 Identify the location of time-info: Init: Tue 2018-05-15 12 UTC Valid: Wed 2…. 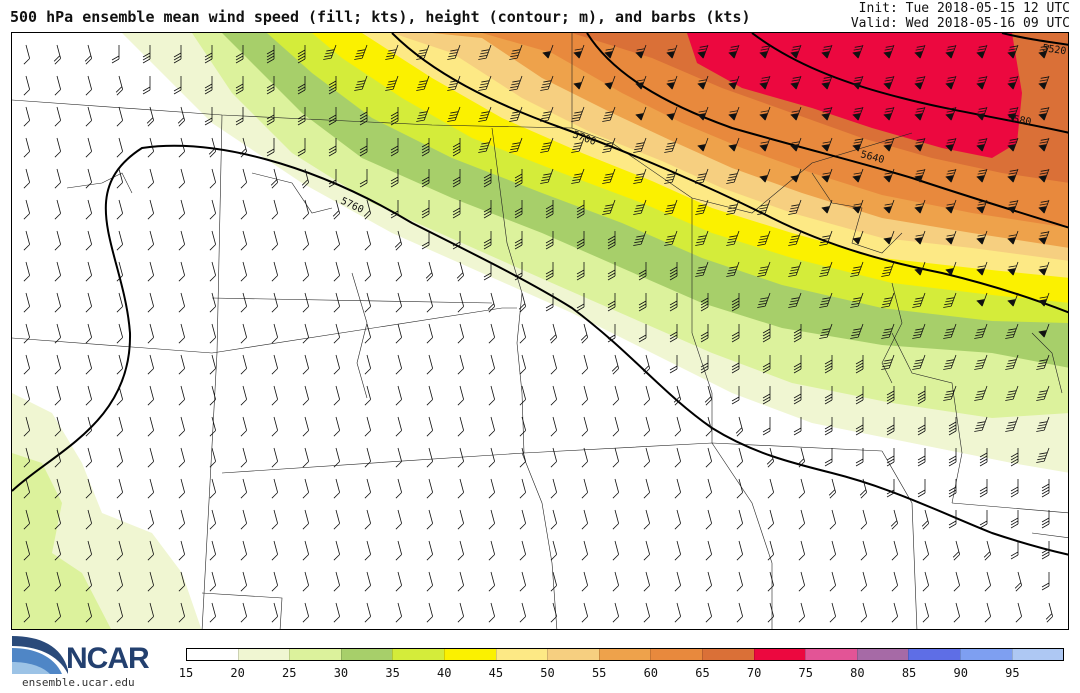
(960, 16).